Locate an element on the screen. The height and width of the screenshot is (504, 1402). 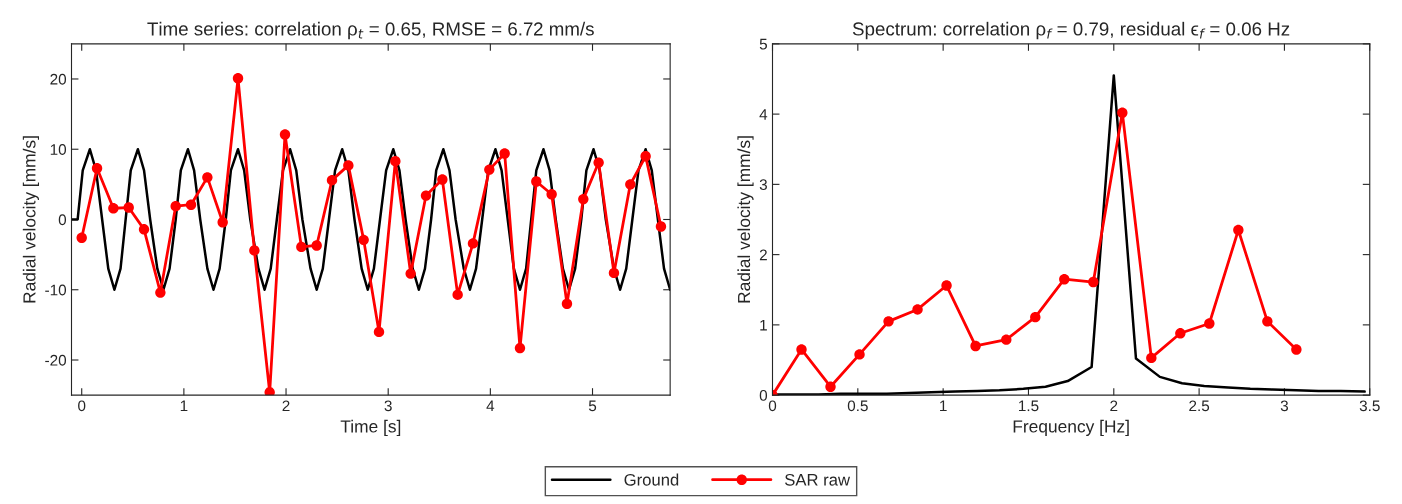
y-tick-label: 20 is located at coordinates (58, 79).